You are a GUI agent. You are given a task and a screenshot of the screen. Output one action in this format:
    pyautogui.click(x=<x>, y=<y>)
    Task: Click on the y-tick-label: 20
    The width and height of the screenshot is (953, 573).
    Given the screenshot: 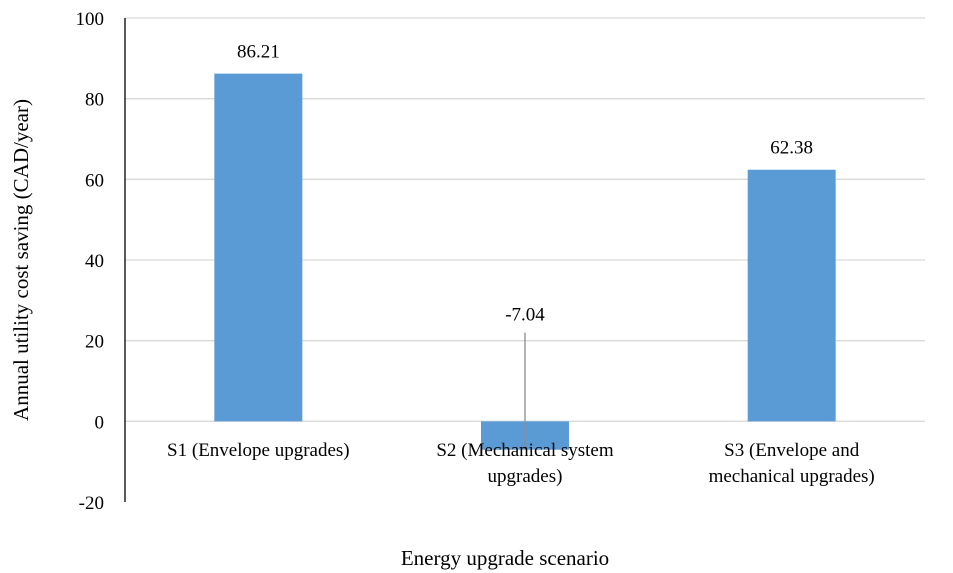 What is the action you would take?
    pyautogui.click(x=94, y=342)
    